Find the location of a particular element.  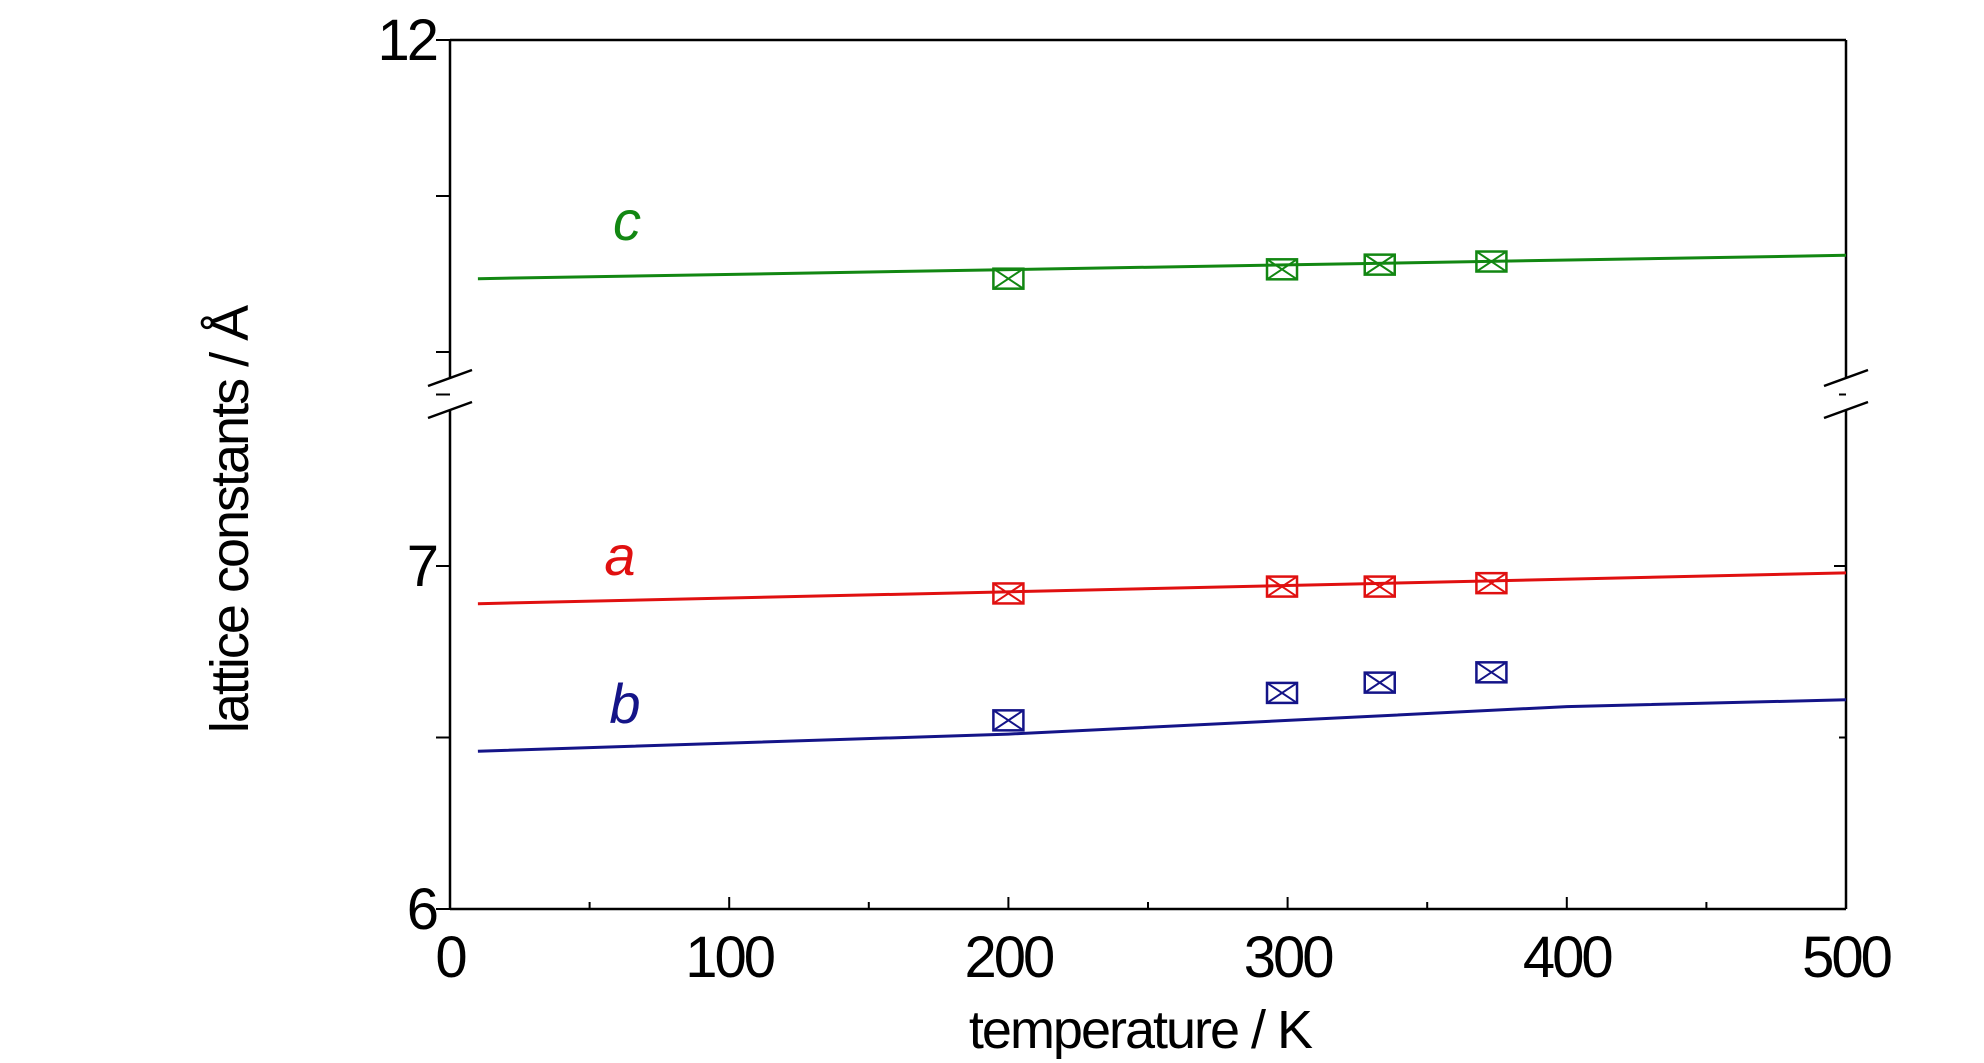

series-label-a: a is located at coordinates (619, 555).